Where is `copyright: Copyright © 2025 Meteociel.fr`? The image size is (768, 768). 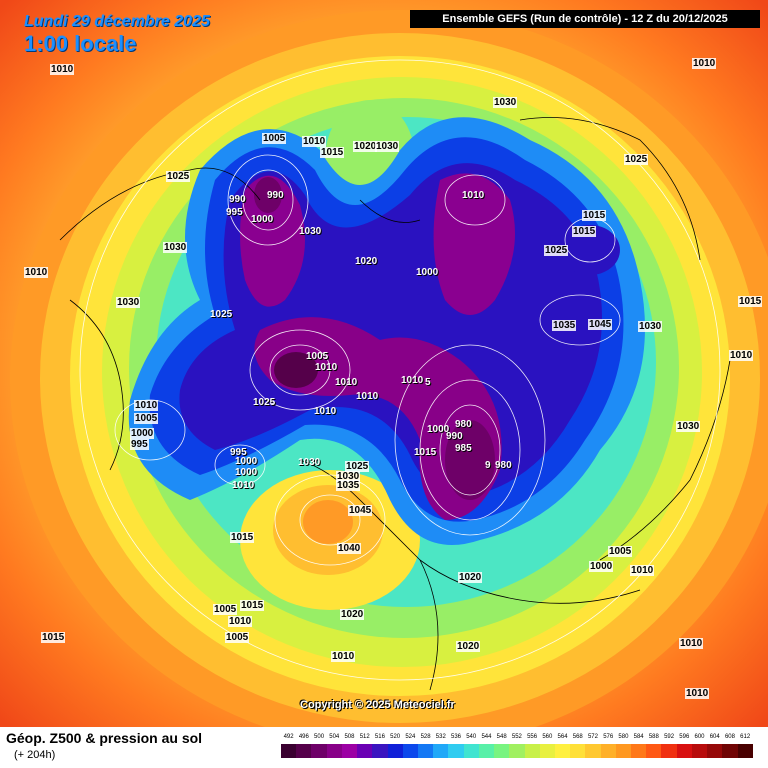
copyright: Copyright © 2025 Meteociel.fr is located at coordinates (377, 705).